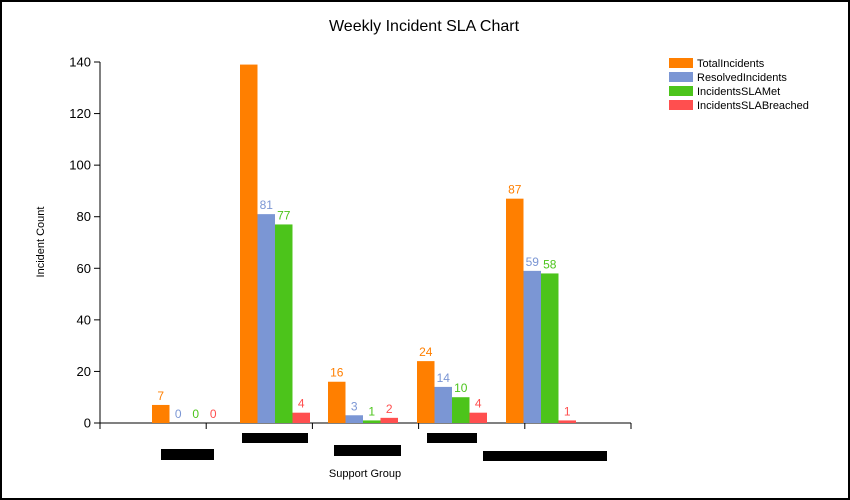  I want to click on x-axis-label: Support Group, so click(365, 474).